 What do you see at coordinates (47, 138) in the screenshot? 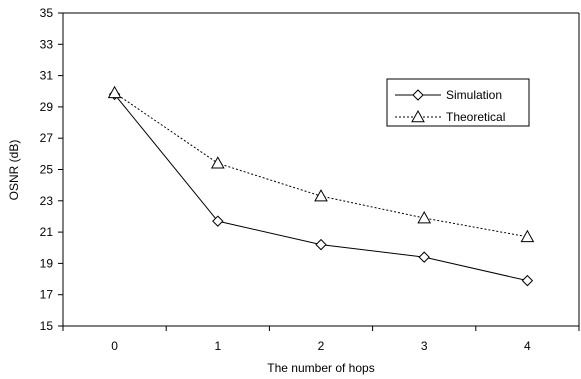
I see `y-tick-label: 27` at bounding box center [47, 138].